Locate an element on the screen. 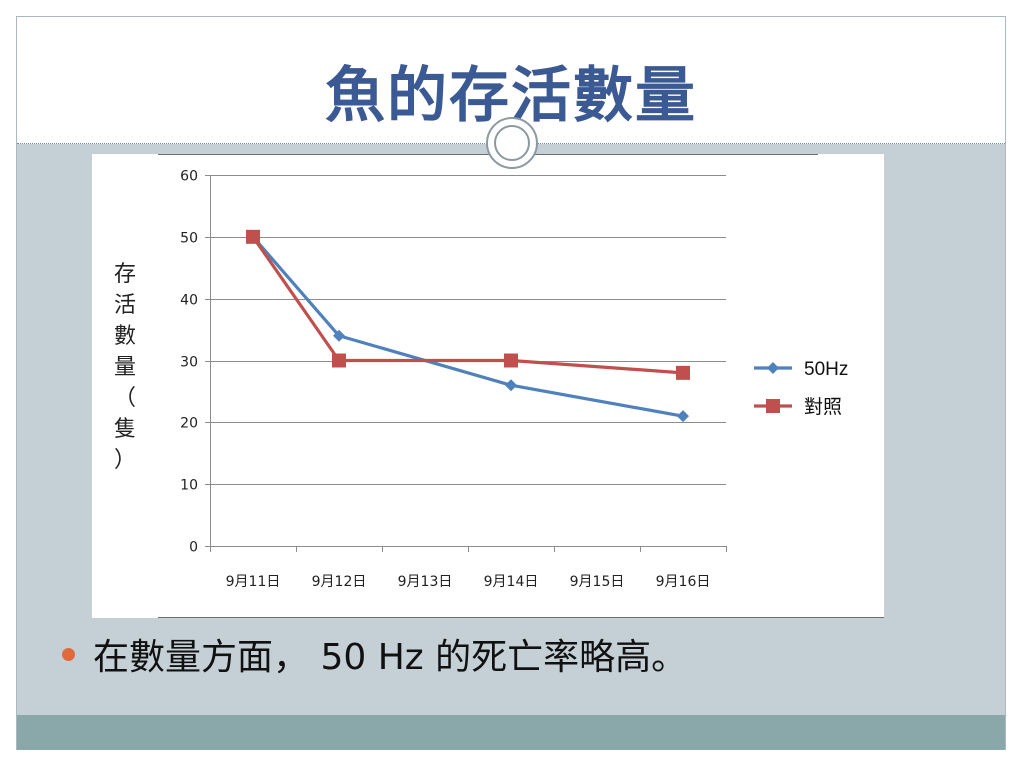 The height and width of the screenshot is (768, 1024). y-axis-title-char: 數 is located at coordinates (125, 336).